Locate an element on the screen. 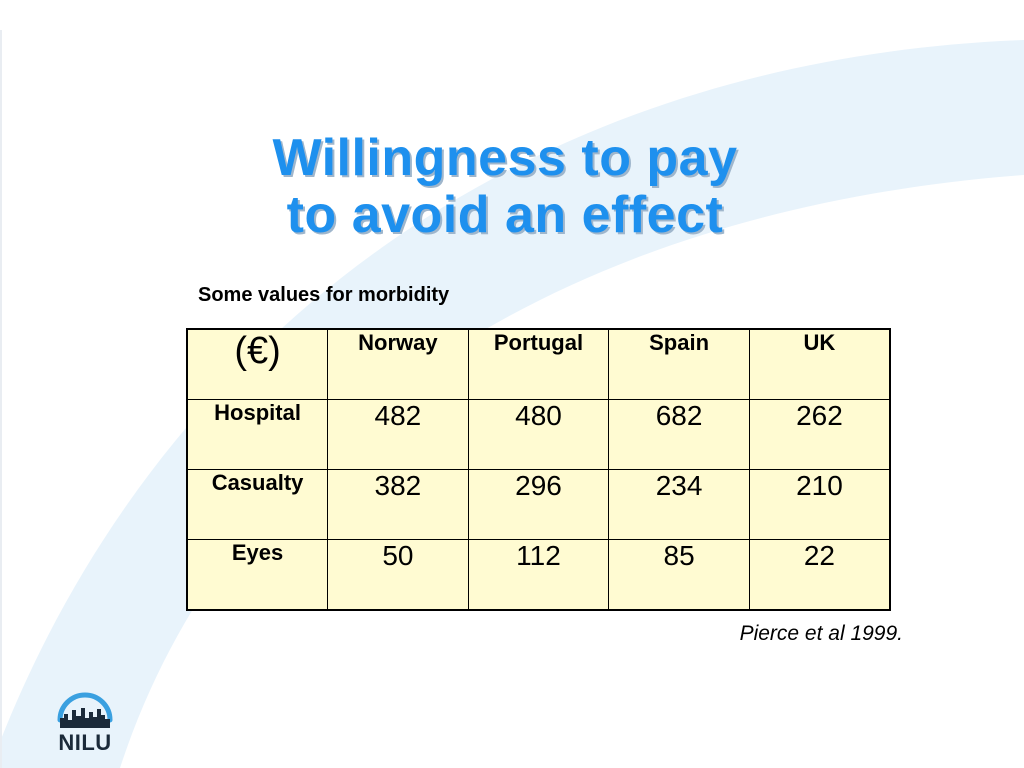  table-row: Eyes 50 112 85 22 is located at coordinates (538, 575).